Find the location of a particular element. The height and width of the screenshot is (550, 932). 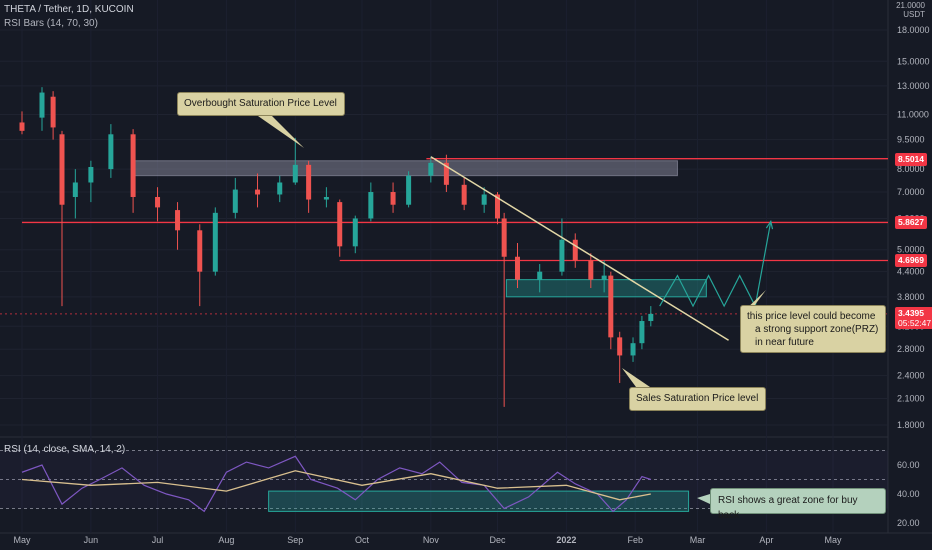

y-tick-1: 15.0000 is located at coordinates (913, 61).